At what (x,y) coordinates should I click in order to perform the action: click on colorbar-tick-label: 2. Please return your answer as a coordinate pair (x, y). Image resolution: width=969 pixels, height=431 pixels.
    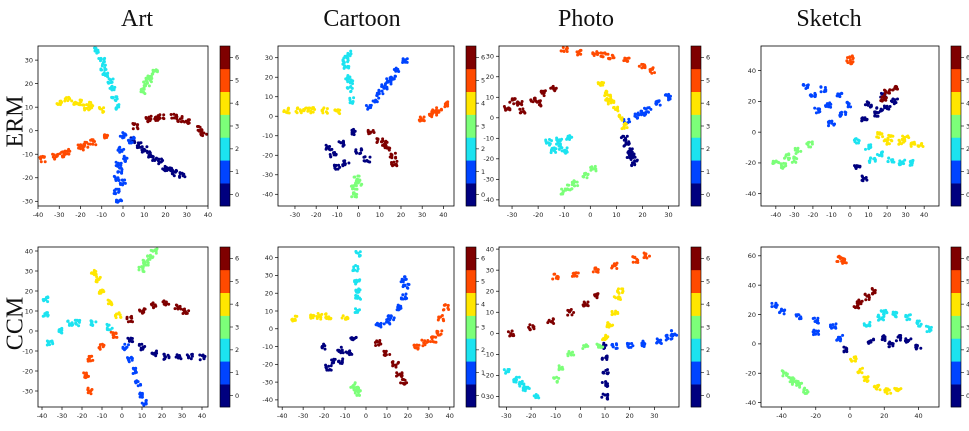
    Looking at the image, I should click on (483, 149).